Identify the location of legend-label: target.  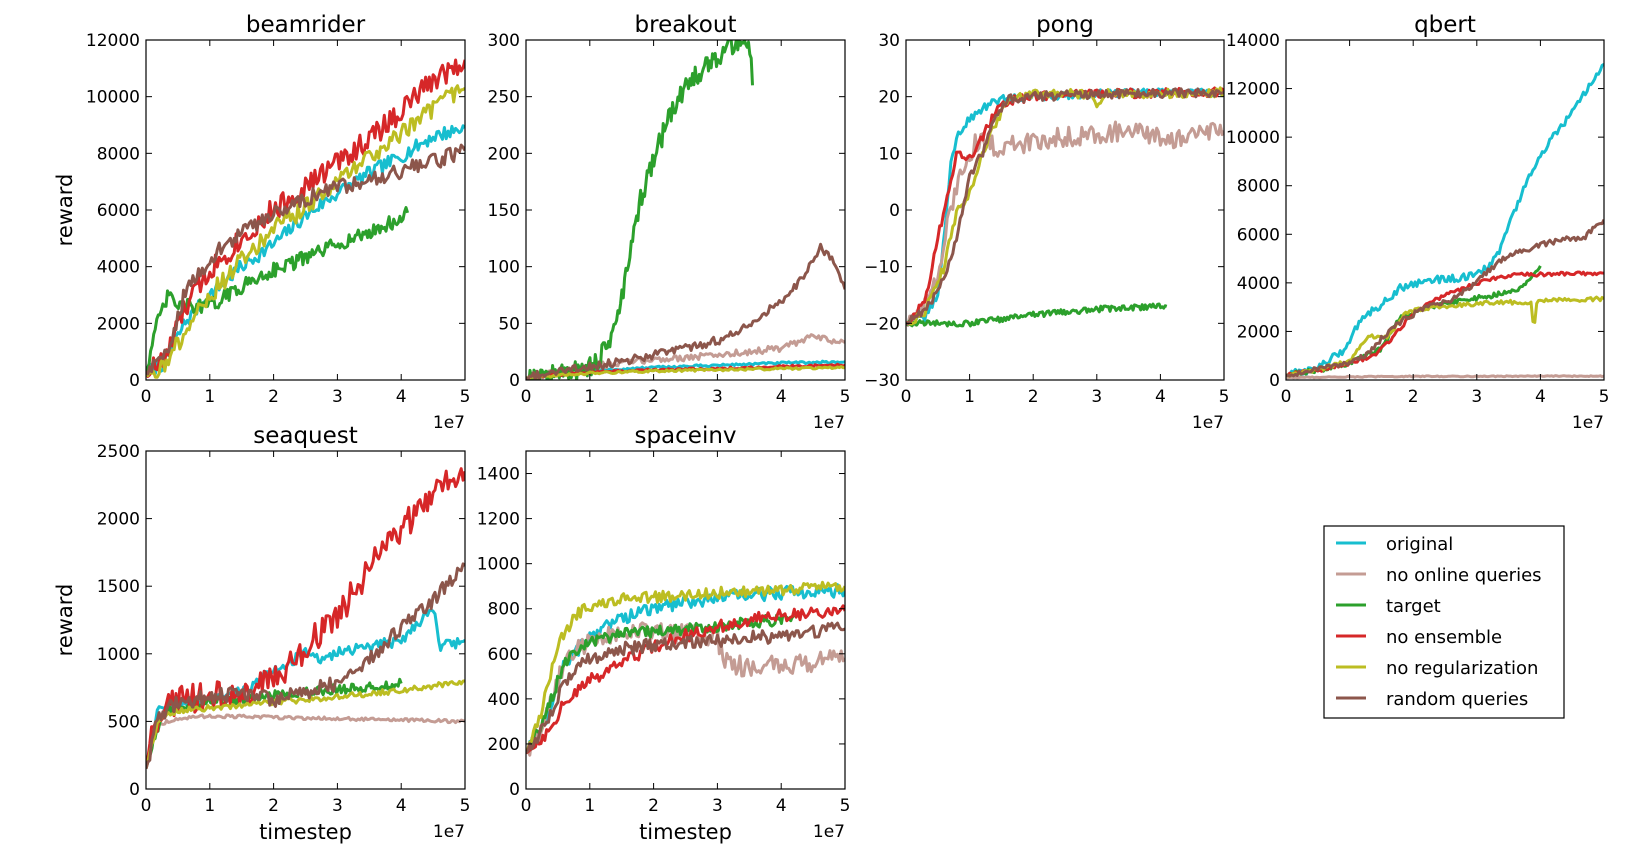
(1413, 606).